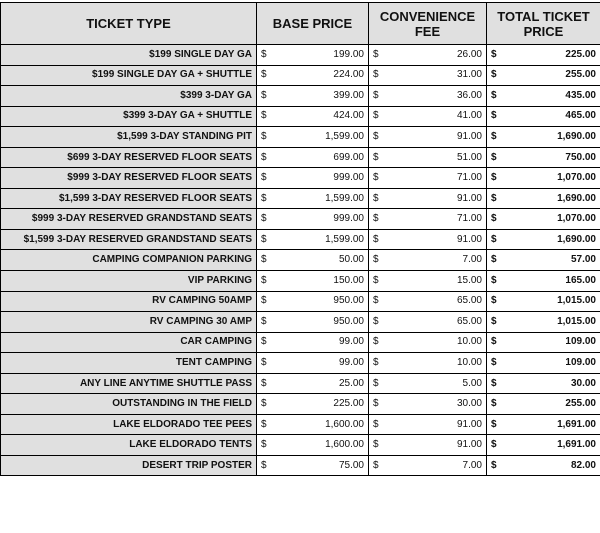 This screenshot has width=600, height=533. Describe the element at coordinates (543, 239) in the screenshot. I see `total-price-cell: $ 1,690.00` at that location.